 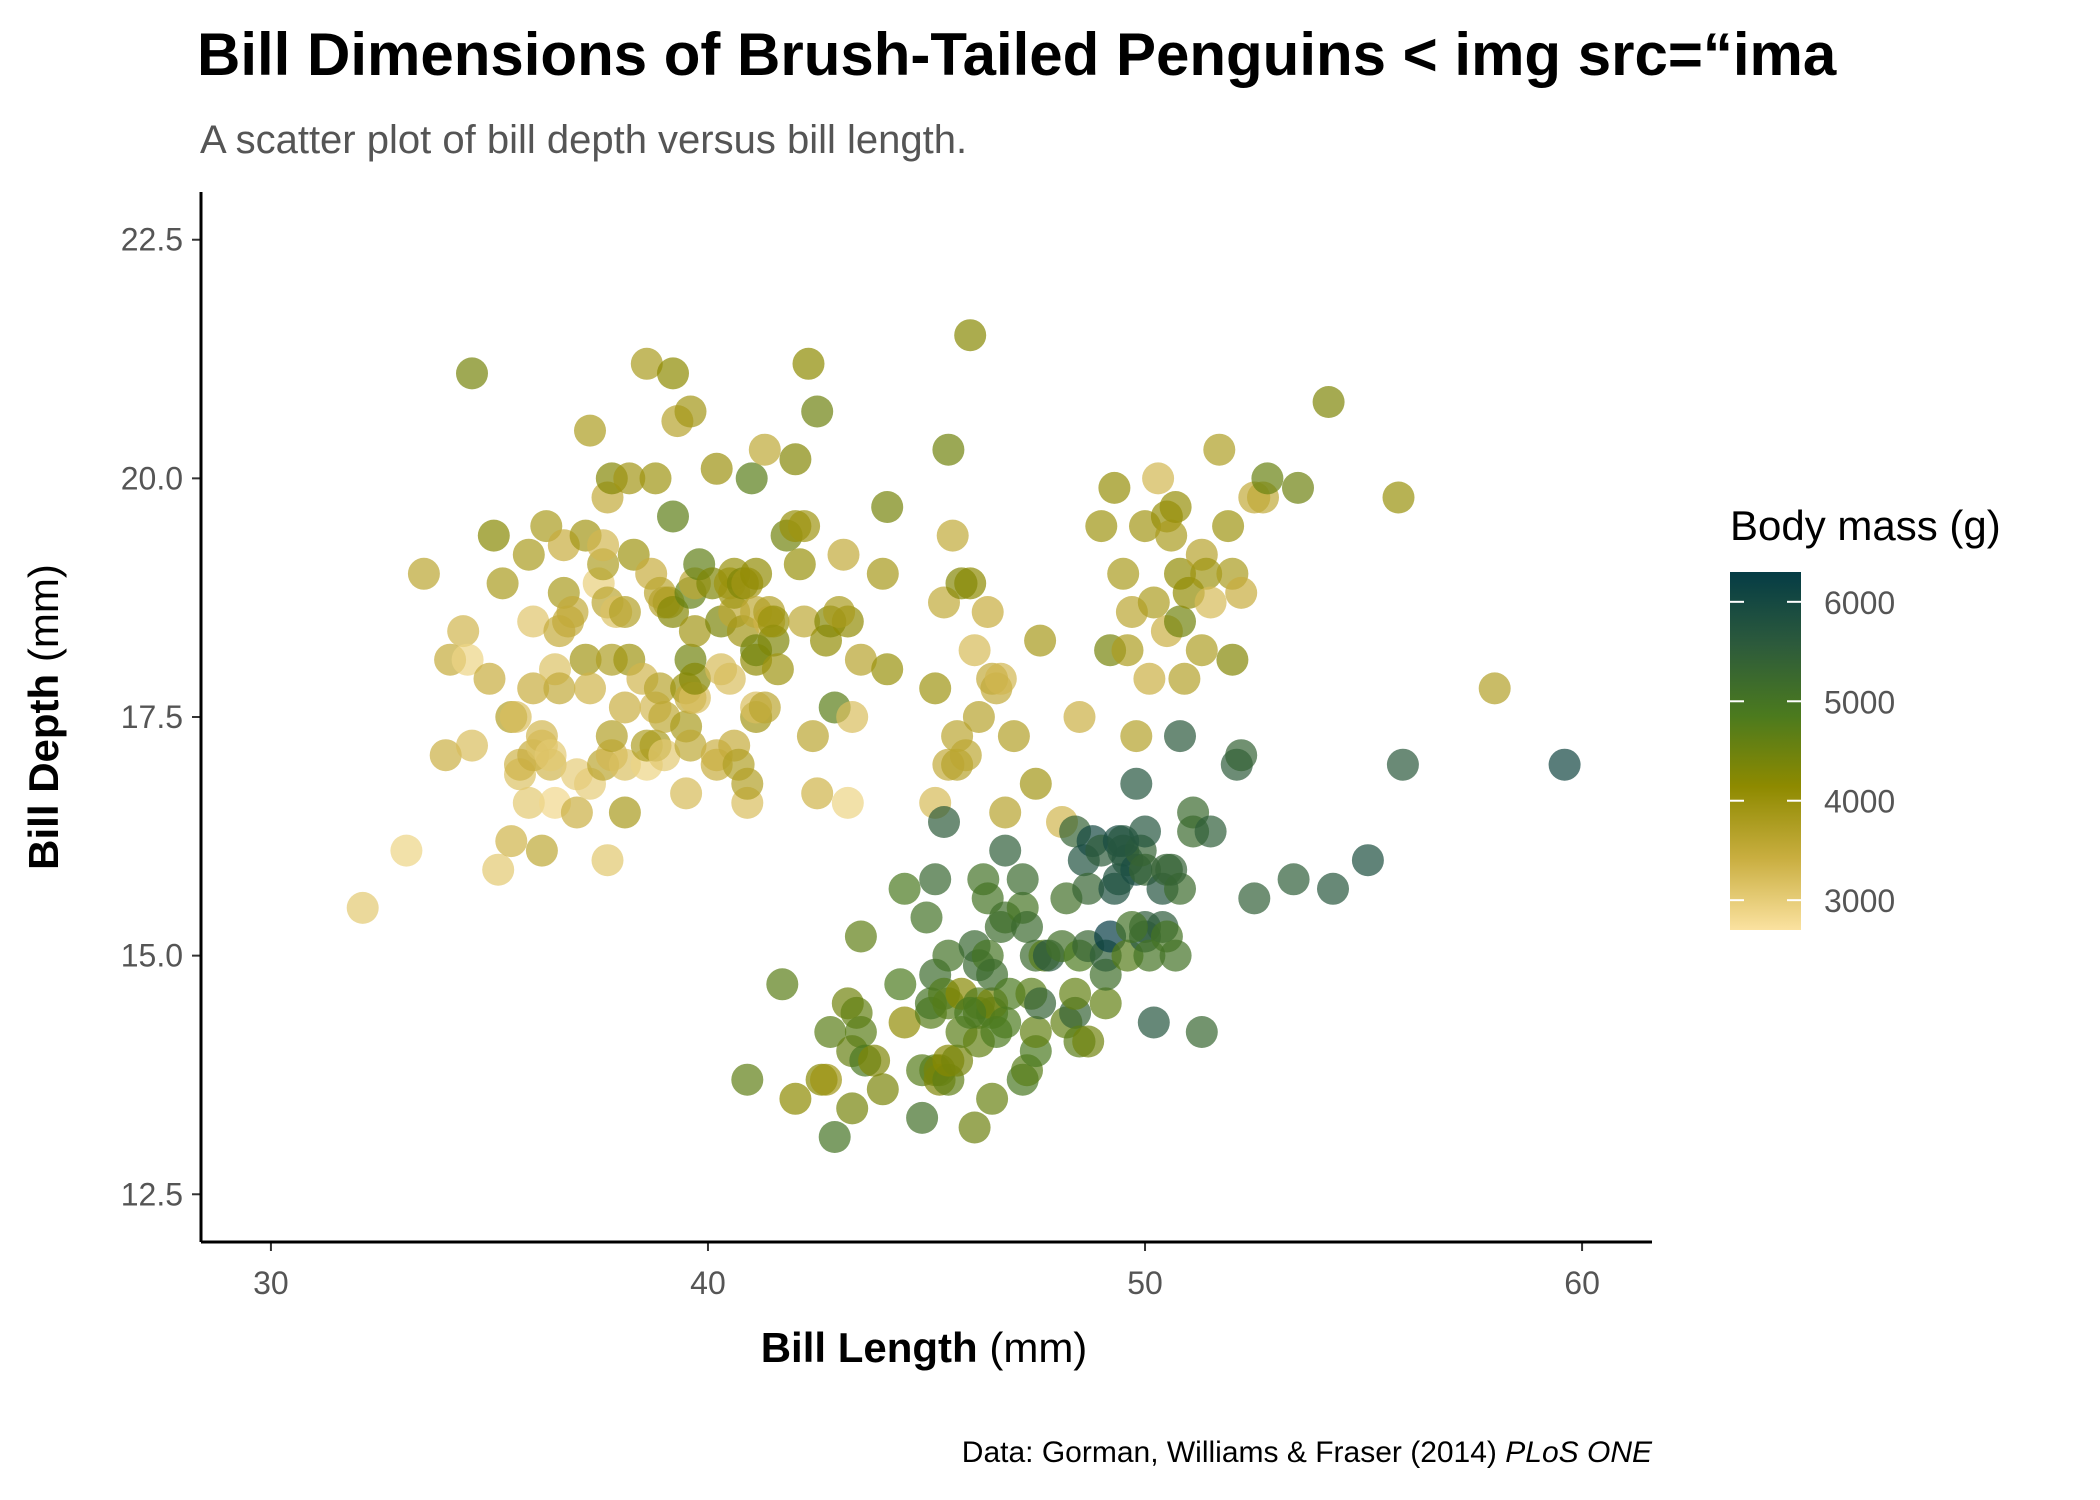 I want to click on y-tick-label: 22.5, so click(x=152, y=240).